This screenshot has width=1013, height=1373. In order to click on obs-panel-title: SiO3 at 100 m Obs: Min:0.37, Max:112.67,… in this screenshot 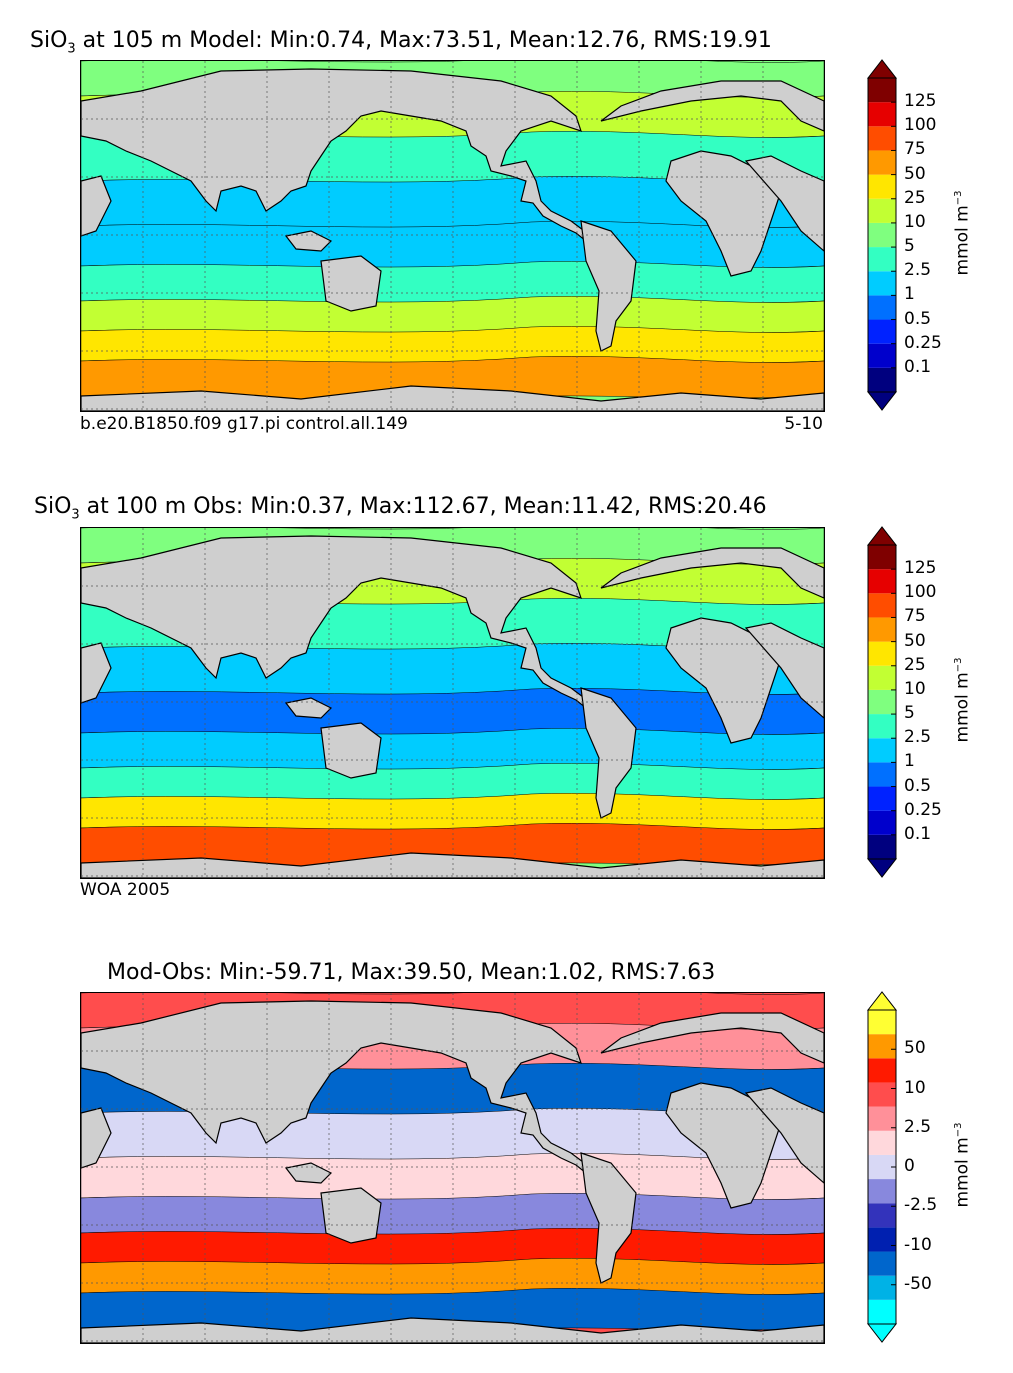, I will do `click(400, 508)`.